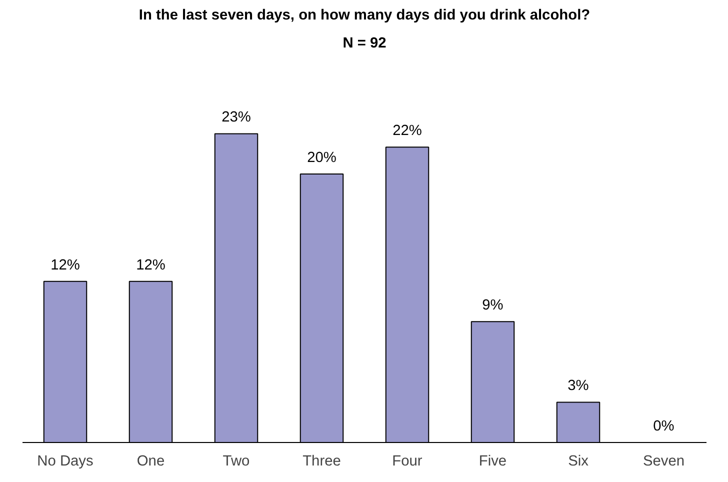 Image resolution: width=728 pixels, height=482 pixels. What do you see at coordinates (150, 462) in the screenshot?
I see `x-tick-label: One` at bounding box center [150, 462].